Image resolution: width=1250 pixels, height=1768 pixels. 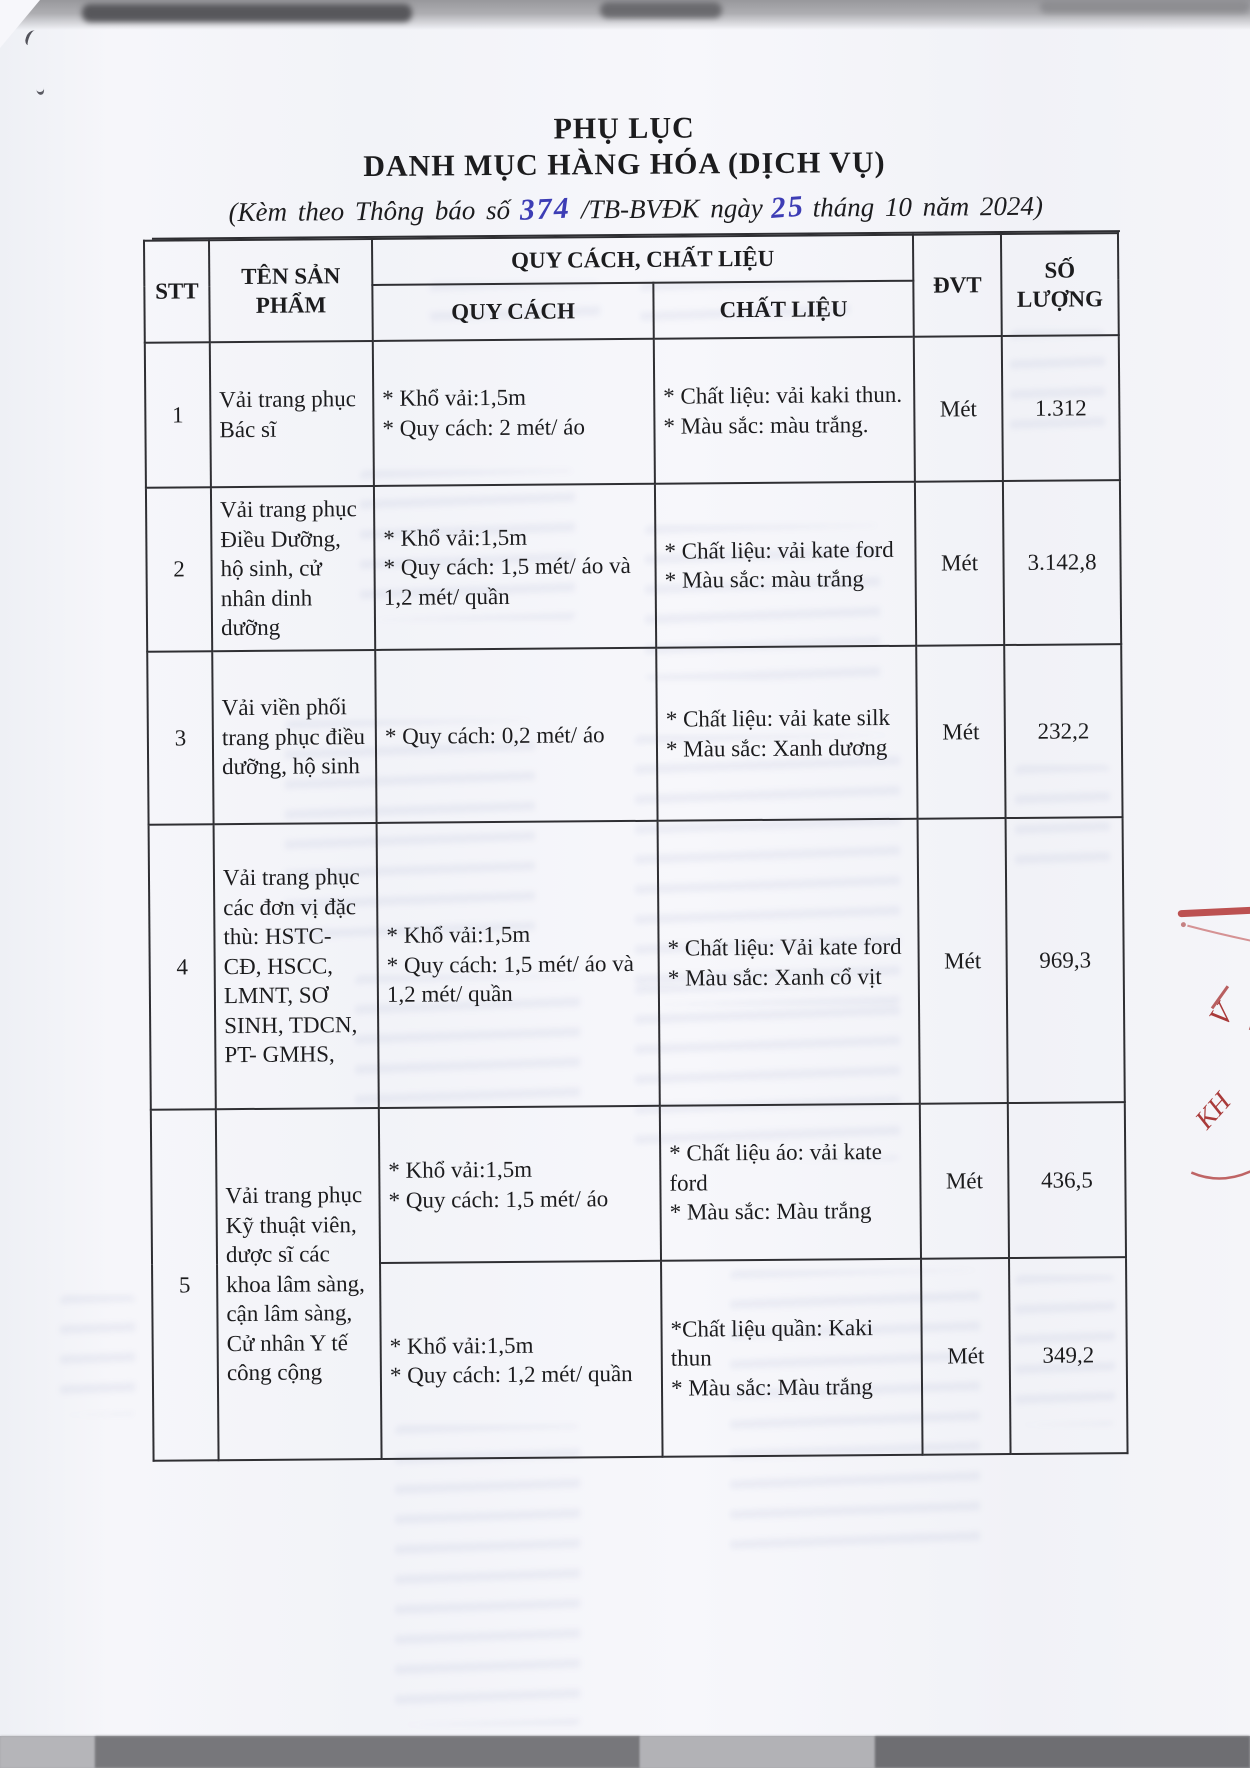 I want to click on header-quy-cach: QUY CÁCH, so click(x=513, y=311).